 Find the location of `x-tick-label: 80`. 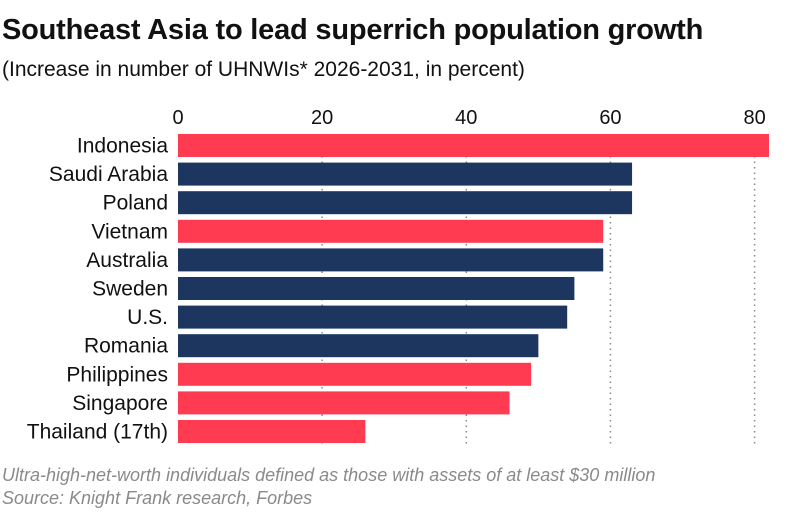

x-tick-label: 80 is located at coordinates (754, 118).